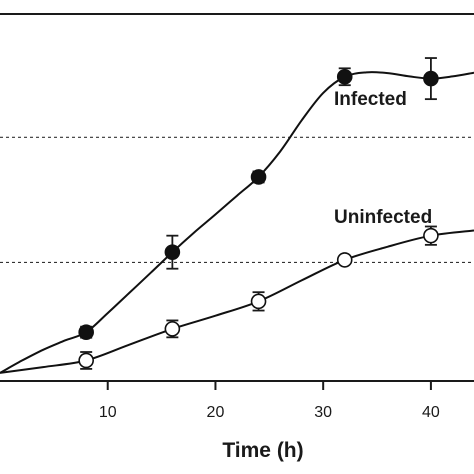 The image size is (474, 474). What do you see at coordinates (269, 401) in the screenshot?
I see `x-ticks: 10 20 30 40` at bounding box center [269, 401].